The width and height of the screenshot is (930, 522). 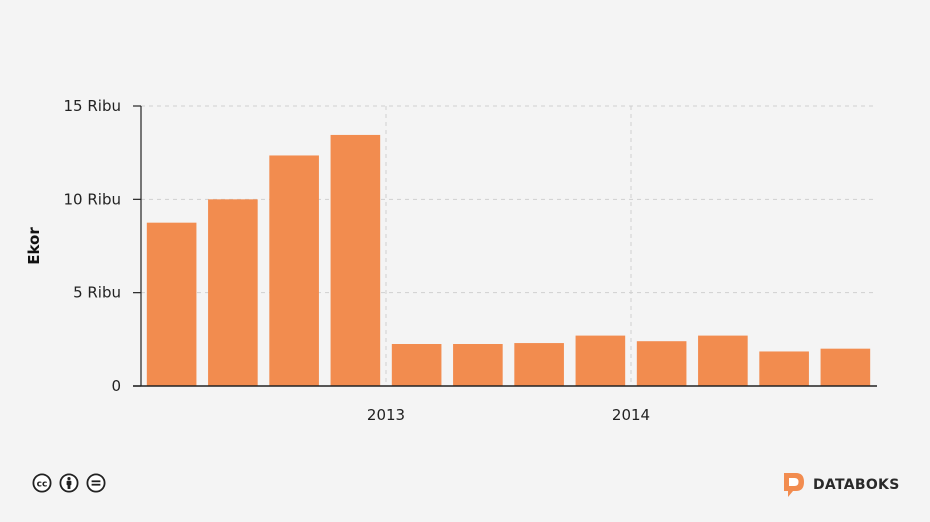 I want to click on nd-icon, so click(x=96, y=483).